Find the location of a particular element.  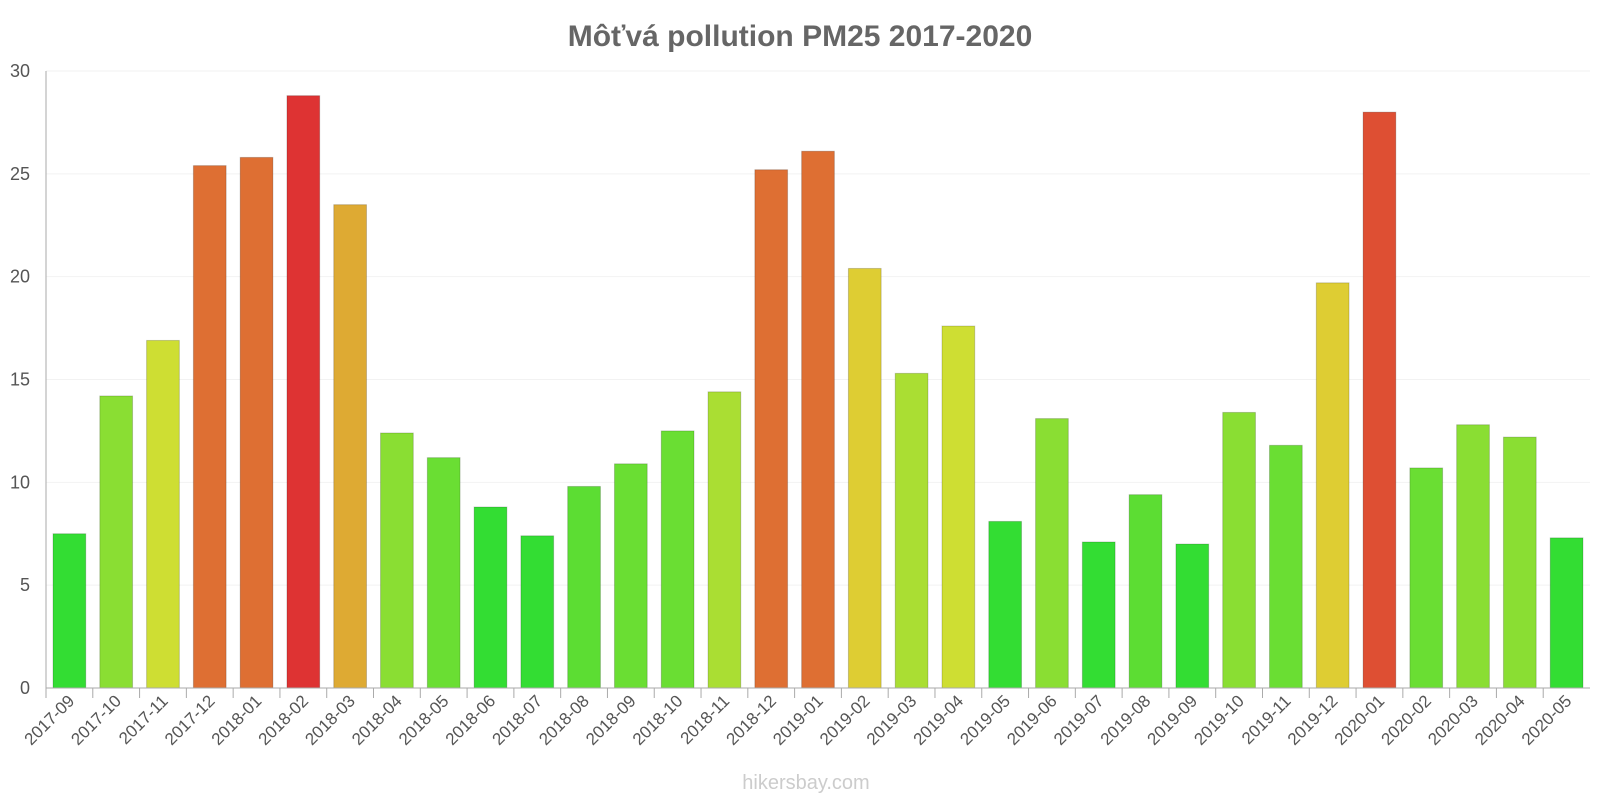

x-tick-label: 2019-09 is located at coordinates (1173, 720).